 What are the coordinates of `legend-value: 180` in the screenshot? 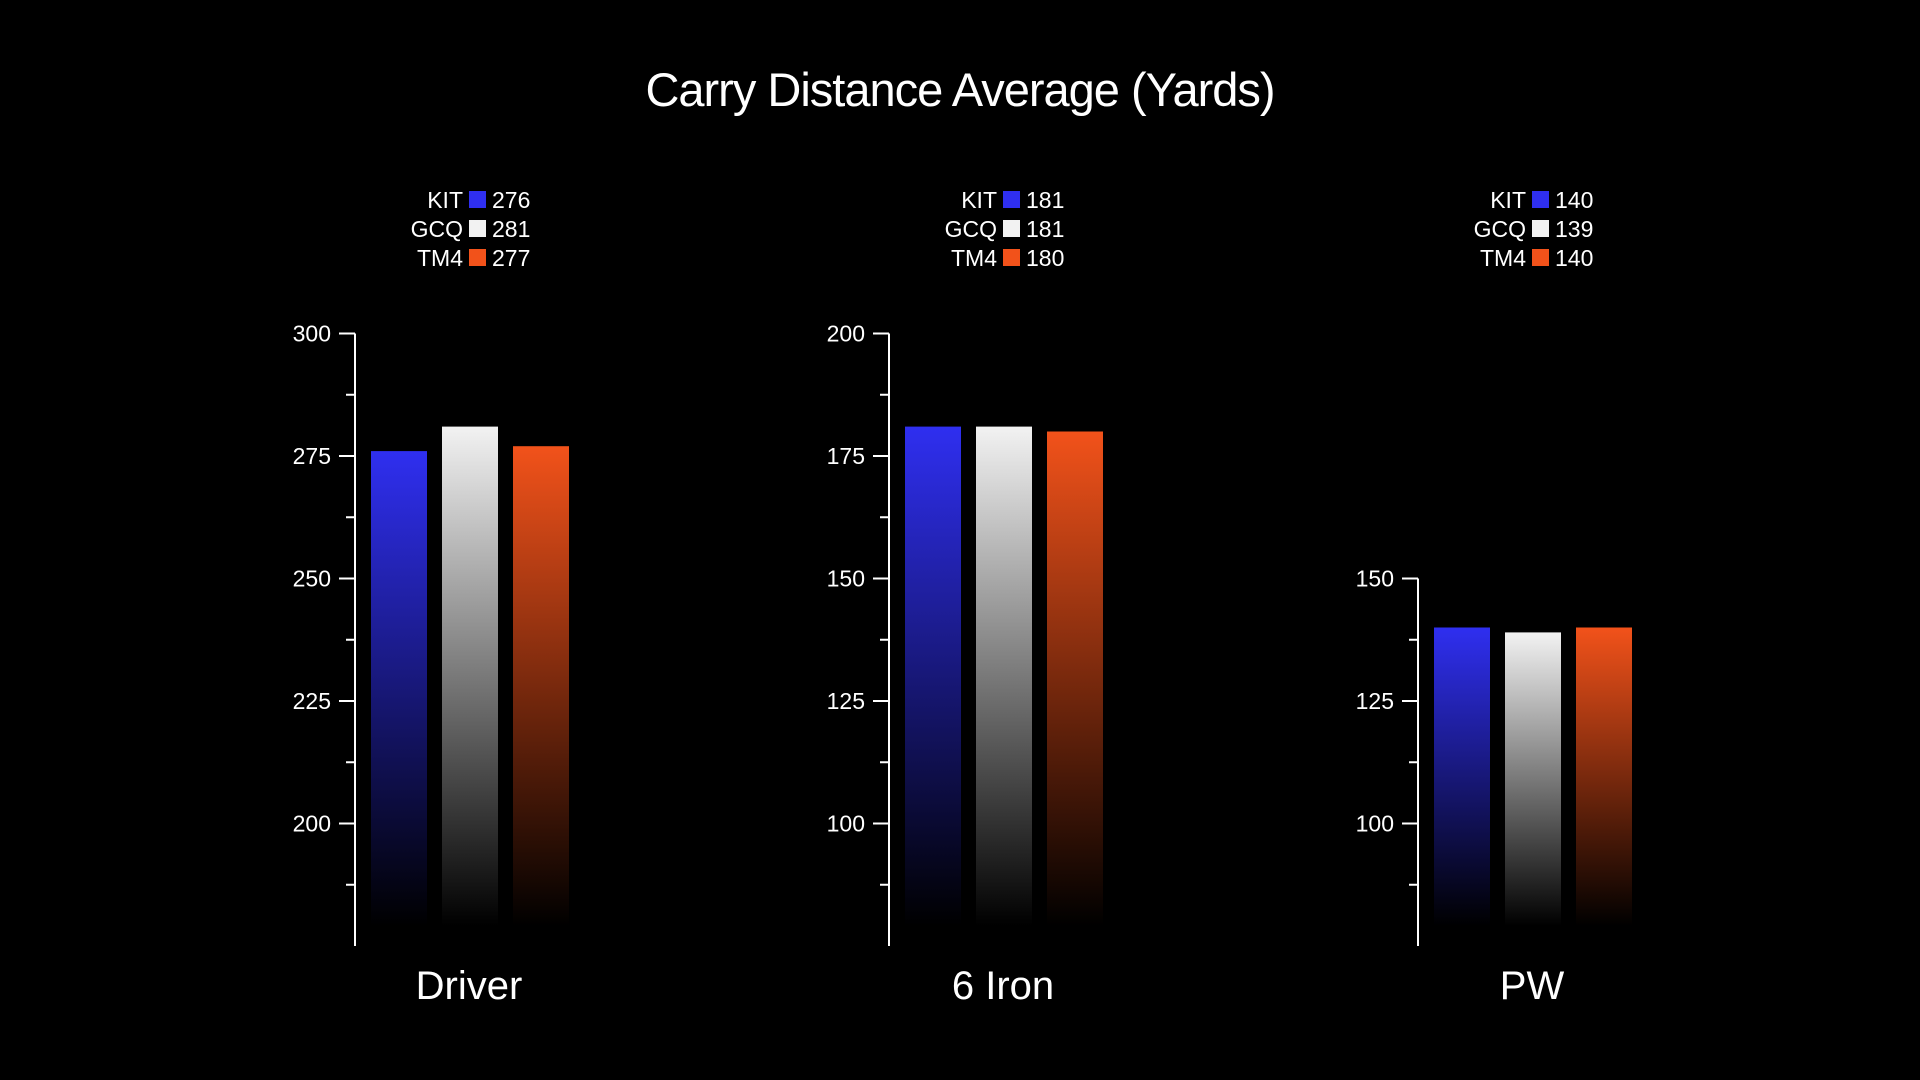 It's located at (1045, 258).